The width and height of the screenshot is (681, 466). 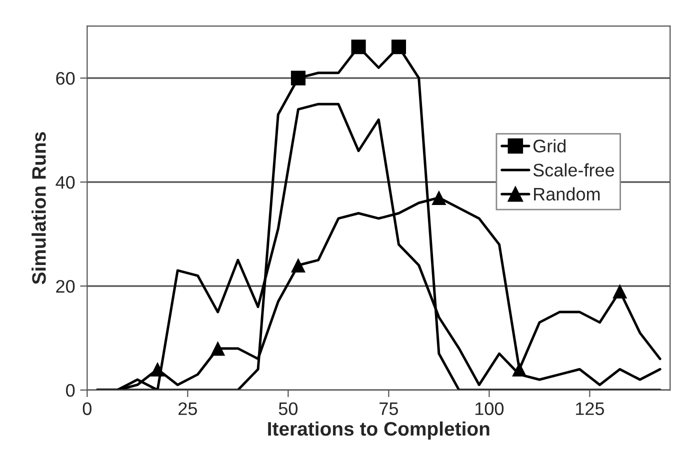 I want to click on x-tick-label: 50, so click(x=288, y=409).